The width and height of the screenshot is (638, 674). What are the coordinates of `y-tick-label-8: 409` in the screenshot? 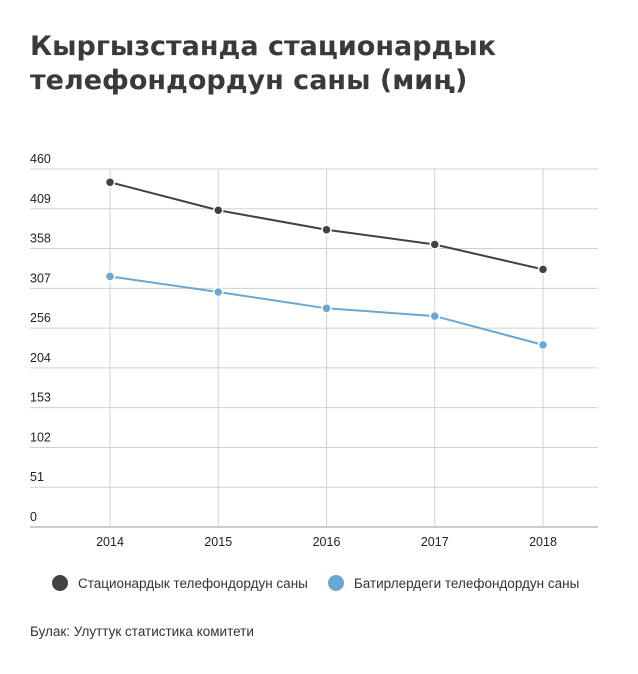 It's located at (40, 199).